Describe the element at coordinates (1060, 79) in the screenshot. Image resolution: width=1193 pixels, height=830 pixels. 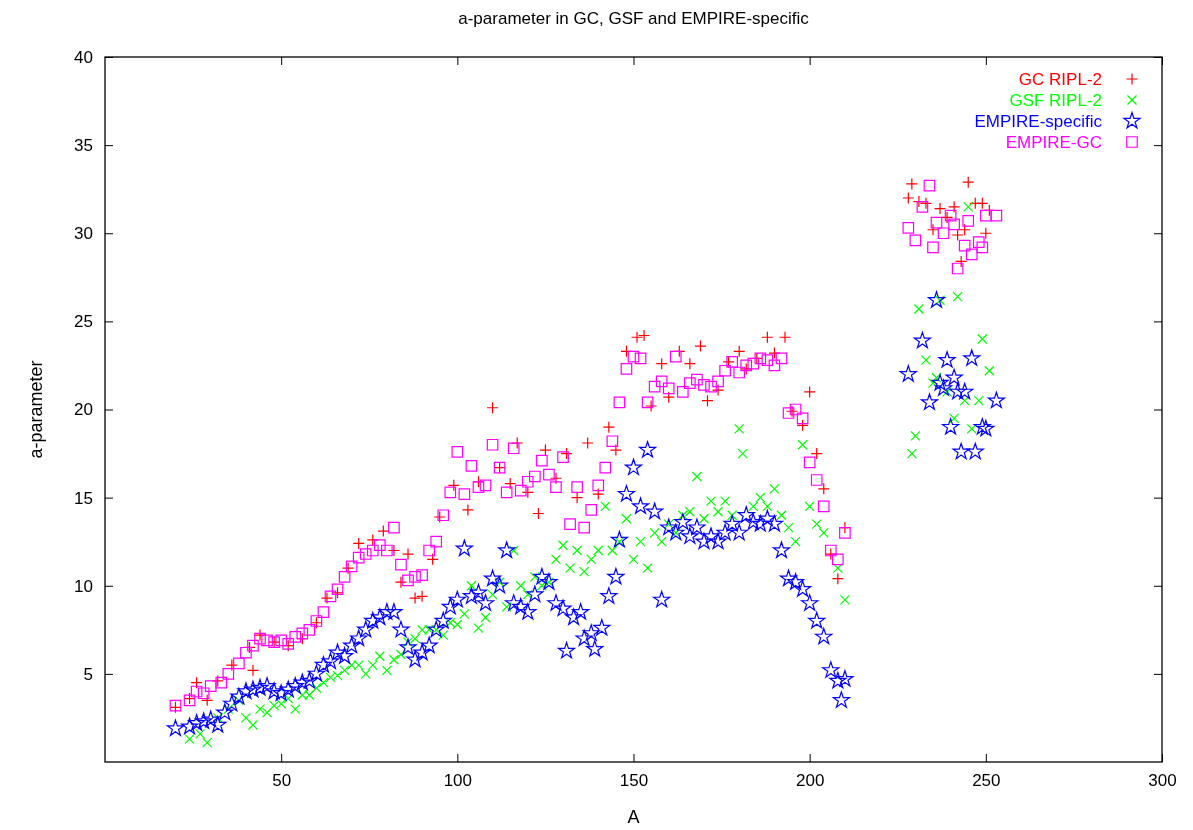
I see `legend-label: GC RIPL-2` at that location.